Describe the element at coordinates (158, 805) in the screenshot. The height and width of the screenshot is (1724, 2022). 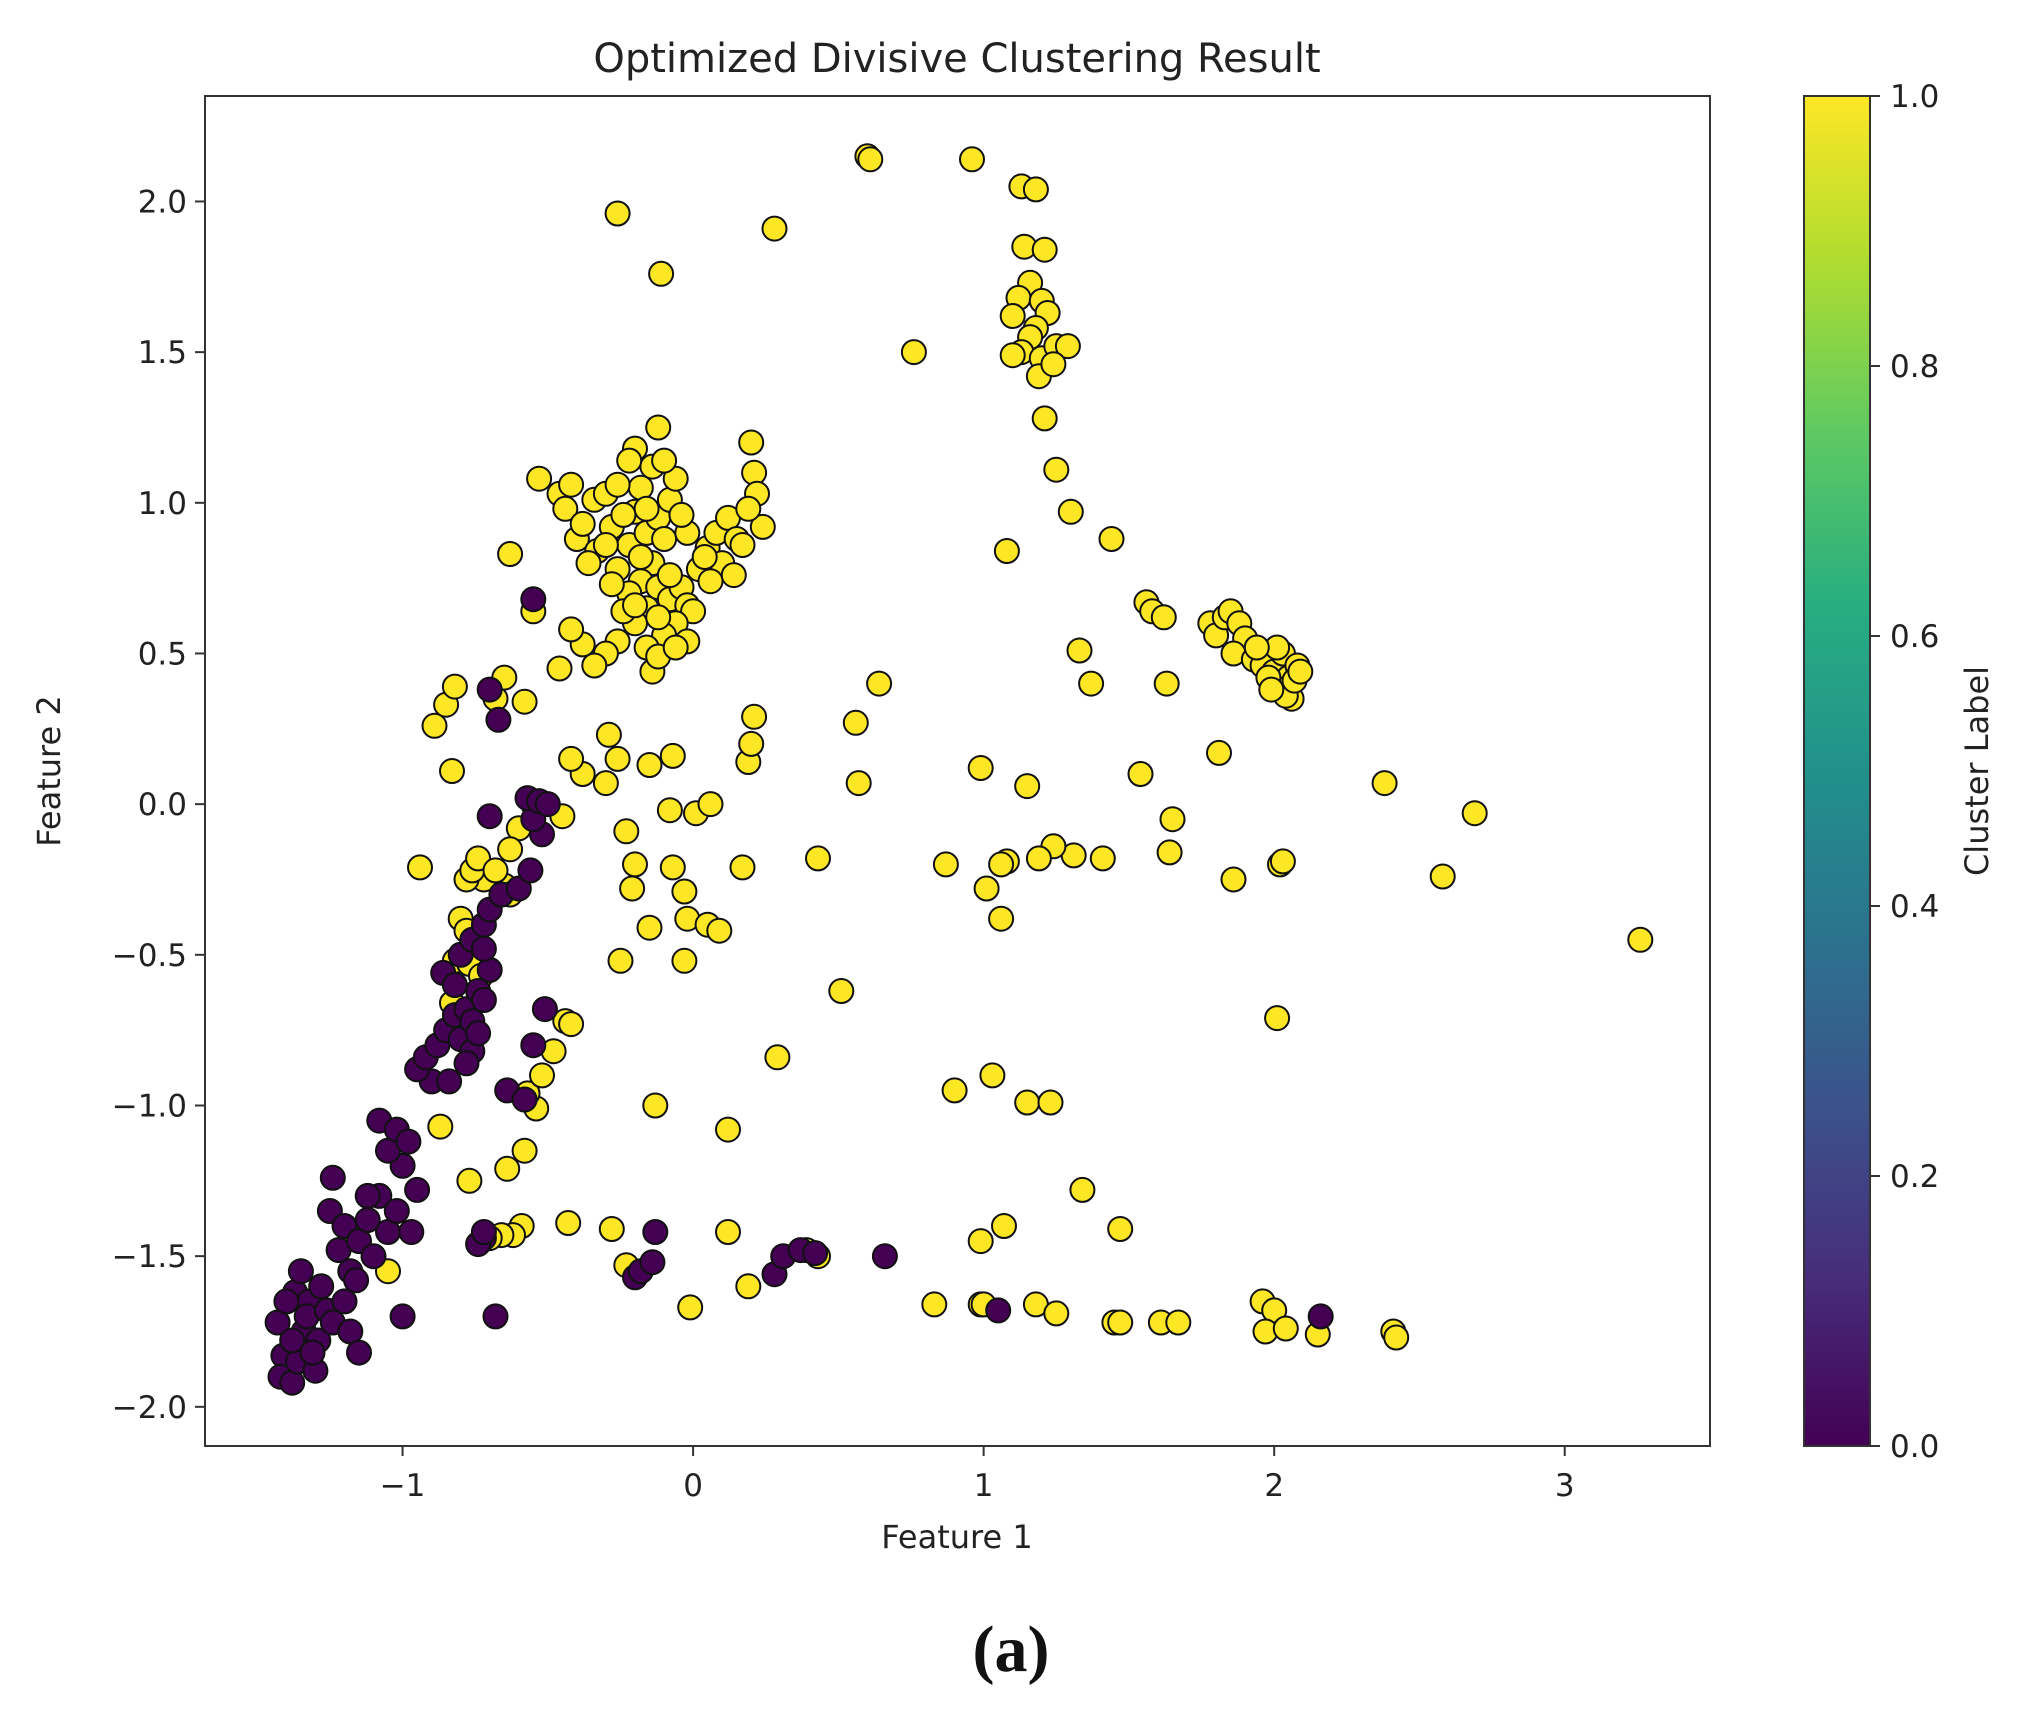
I see `y-axis-ticks: −2.0 −1.5 −1.0 −0.5 0.0 0.5 1.0 1.5 2.0` at that location.